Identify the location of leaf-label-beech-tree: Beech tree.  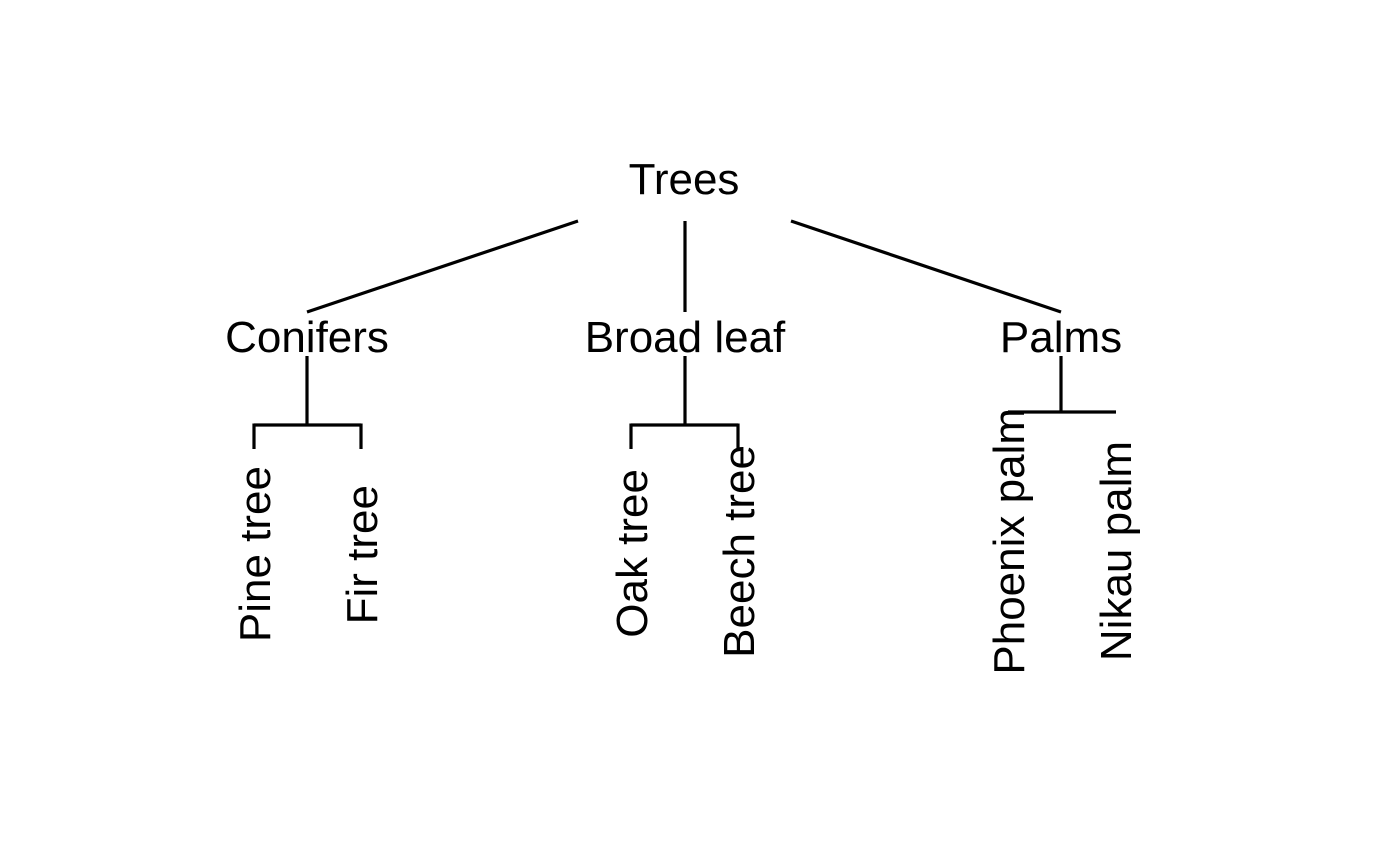
(739, 551).